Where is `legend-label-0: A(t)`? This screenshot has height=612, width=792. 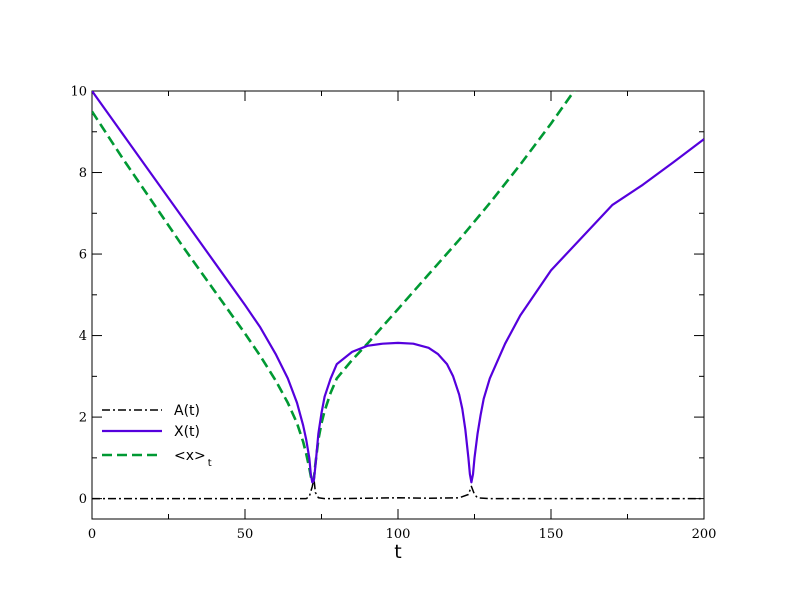 legend-label-0: A(t) is located at coordinates (187, 411).